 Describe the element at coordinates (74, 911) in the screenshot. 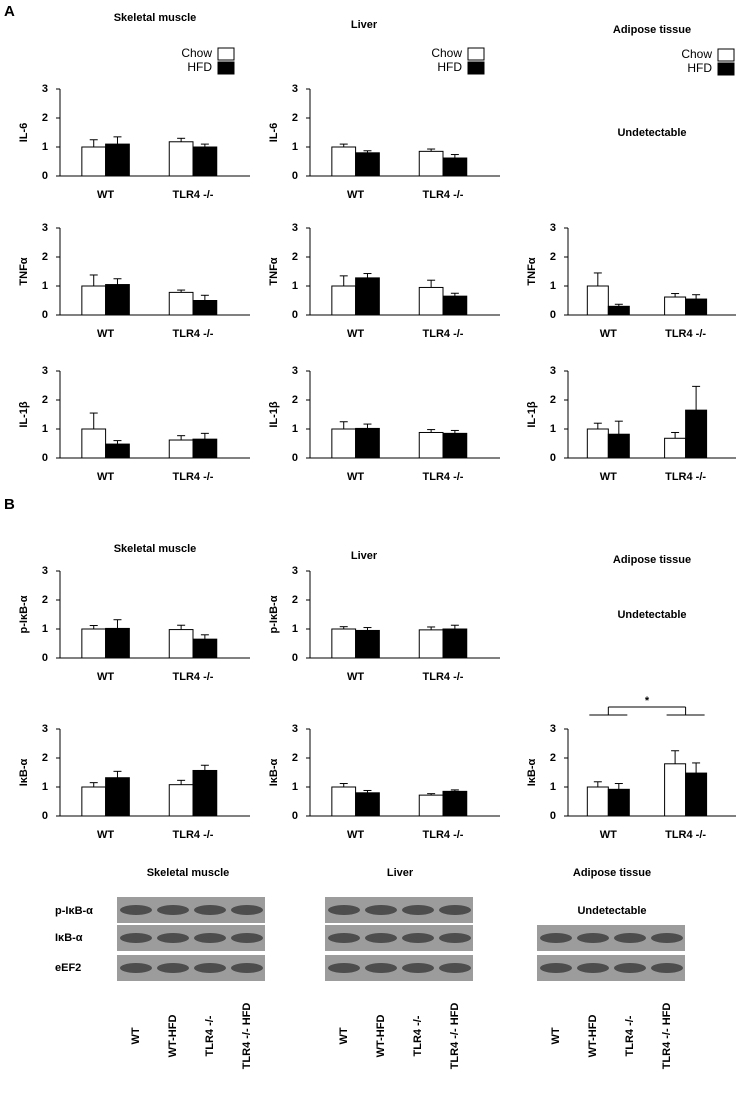

I see `blot-row-label: p-IκB-α` at that location.